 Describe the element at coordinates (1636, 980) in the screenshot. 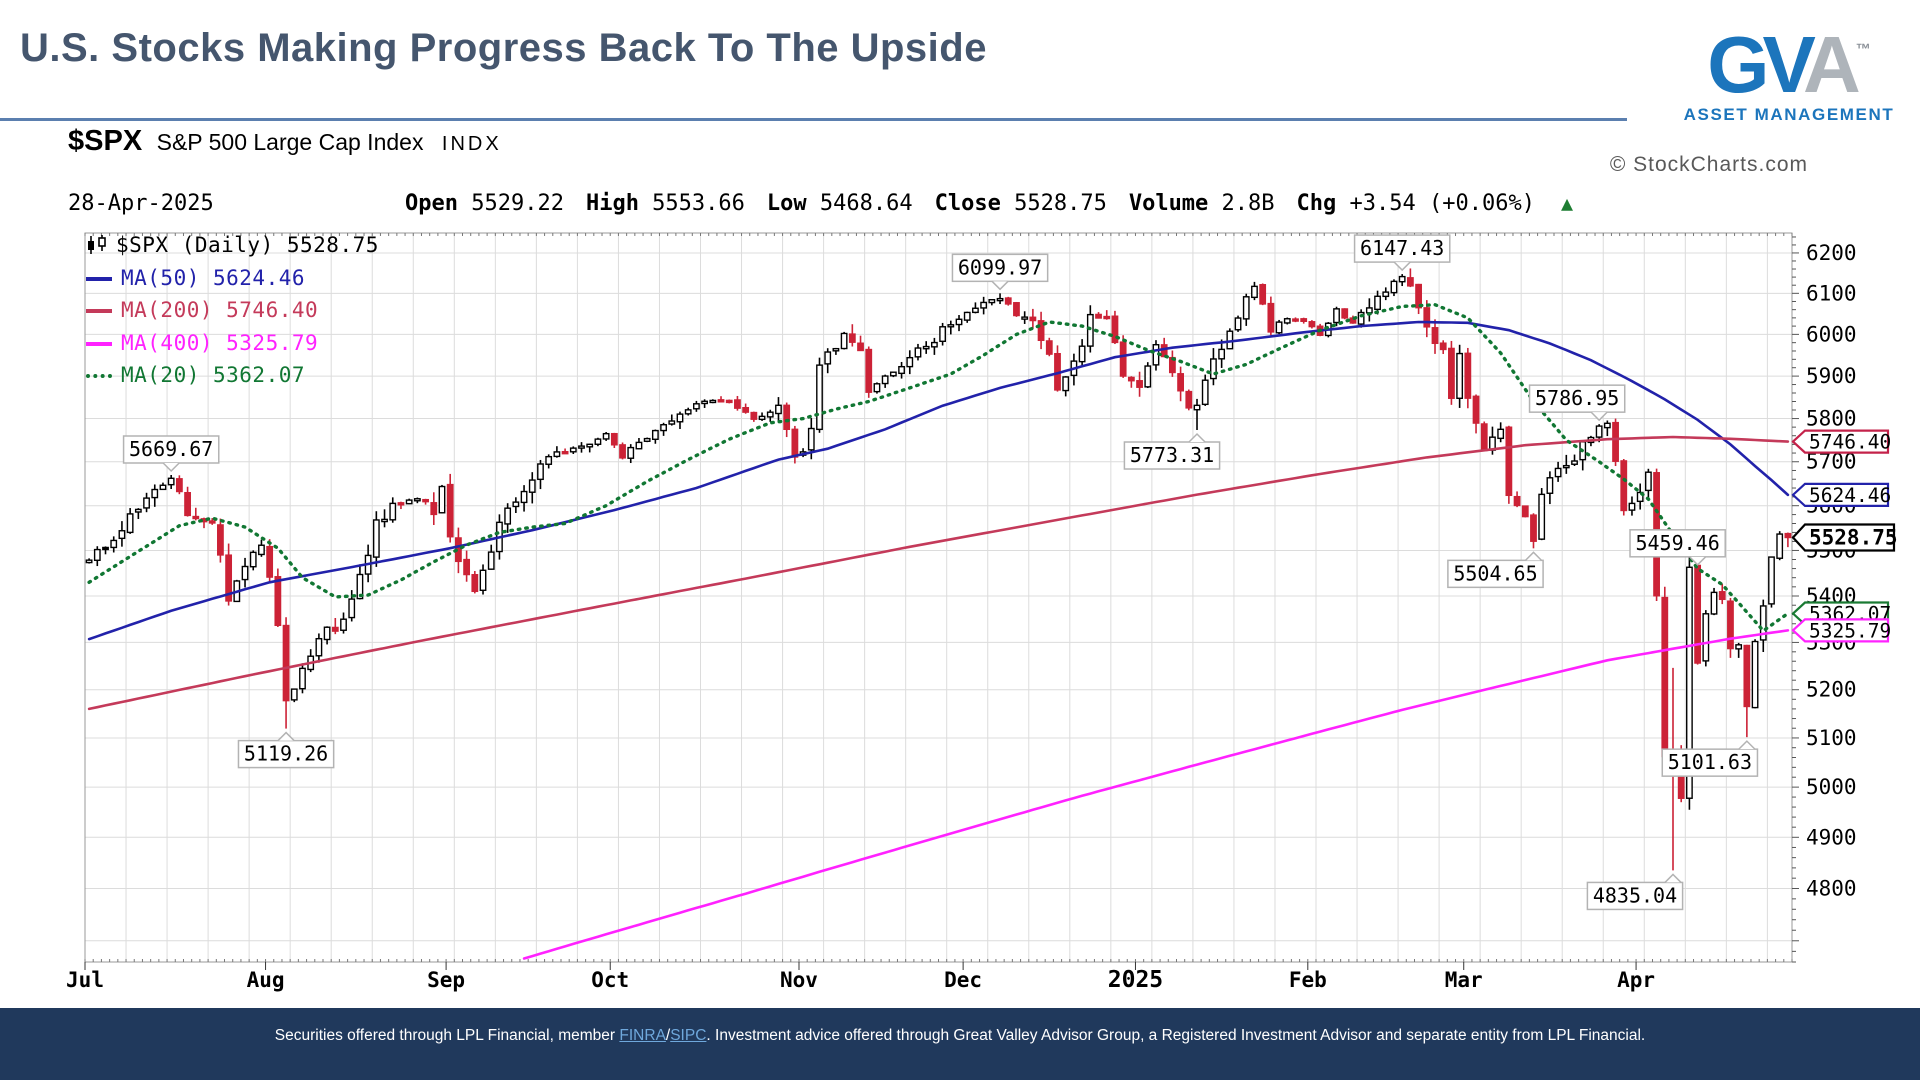

I see `svg-text: Apr` at that location.